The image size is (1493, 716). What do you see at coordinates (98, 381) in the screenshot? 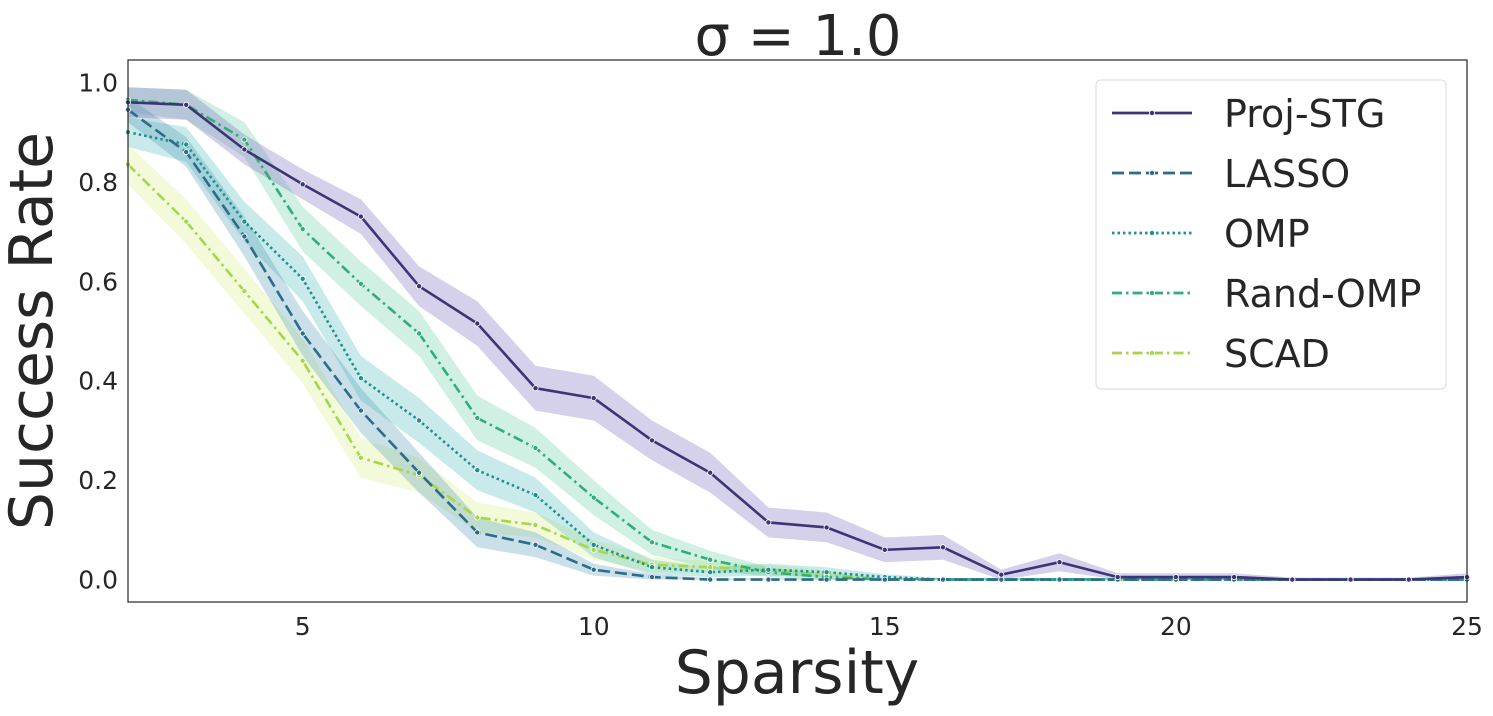
I see `y-tick-label: 0.4` at bounding box center [98, 381].